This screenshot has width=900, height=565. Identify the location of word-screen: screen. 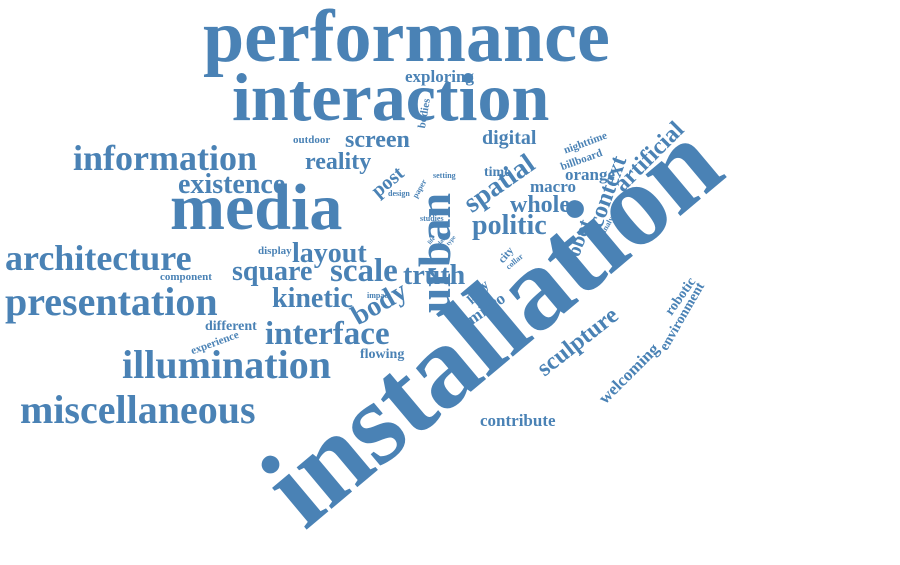
(377, 140).